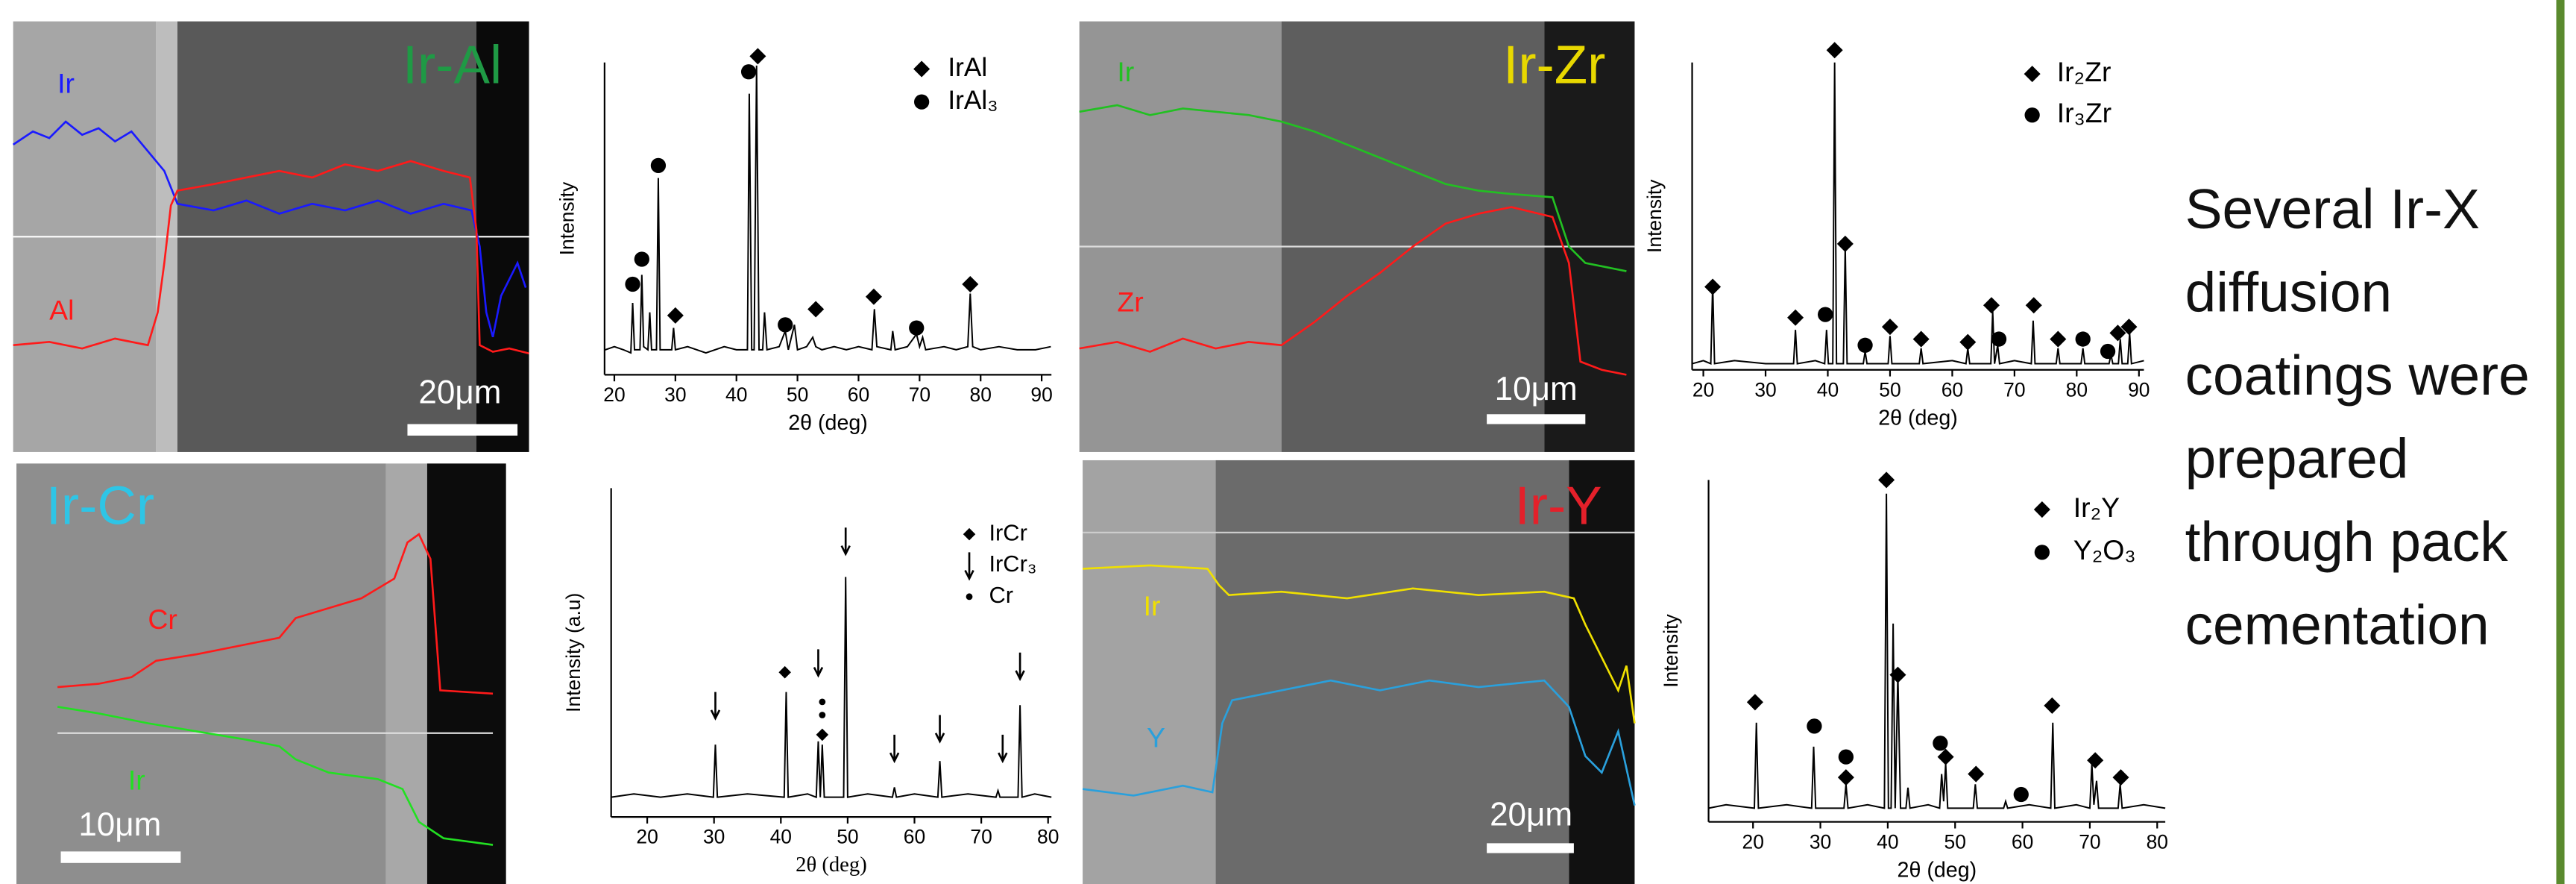  What do you see at coordinates (62, 310) in the screenshot?
I see `profile-label: Al` at bounding box center [62, 310].